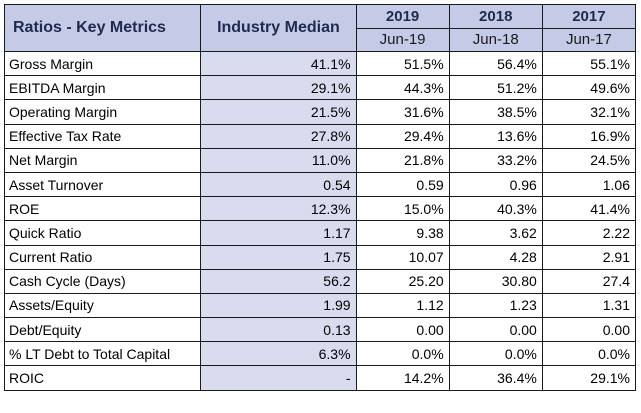 The width and height of the screenshot is (641, 413). Describe the element at coordinates (589, 16) in the screenshot. I see `column-header-year: 2017` at that location.